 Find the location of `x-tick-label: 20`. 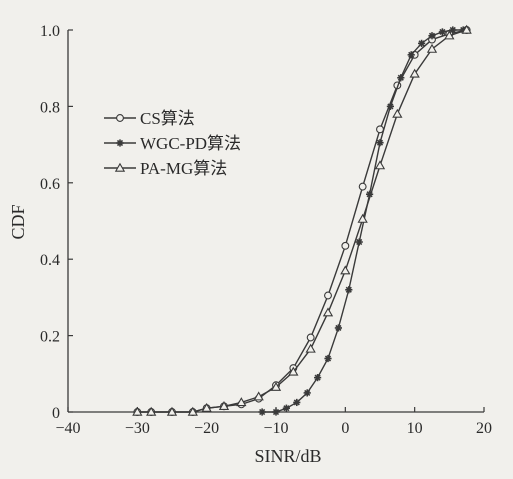

x-tick-label: 20 is located at coordinates (484, 428).